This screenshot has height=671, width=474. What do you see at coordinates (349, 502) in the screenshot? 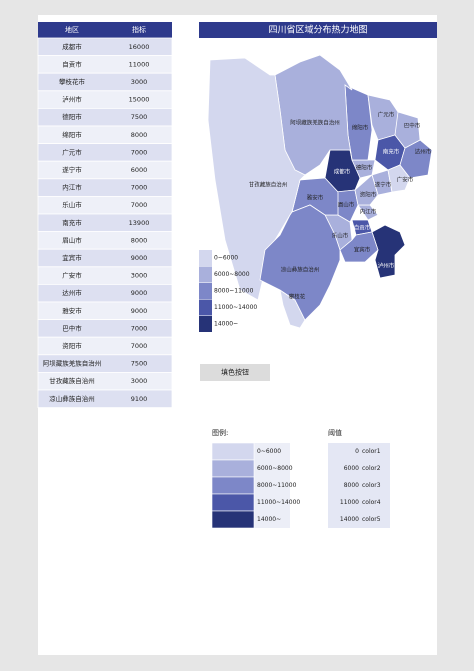
I see `threshold-value: 11000` at bounding box center [349, 502].